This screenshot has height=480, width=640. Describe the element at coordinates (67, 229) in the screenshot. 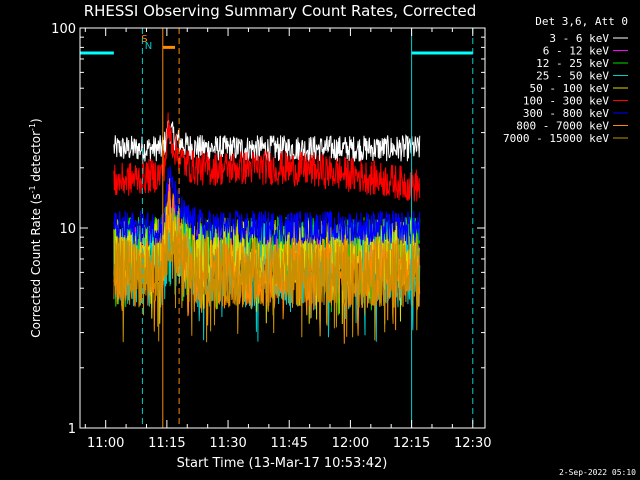

I see `y-tick-label: 10` at that location.